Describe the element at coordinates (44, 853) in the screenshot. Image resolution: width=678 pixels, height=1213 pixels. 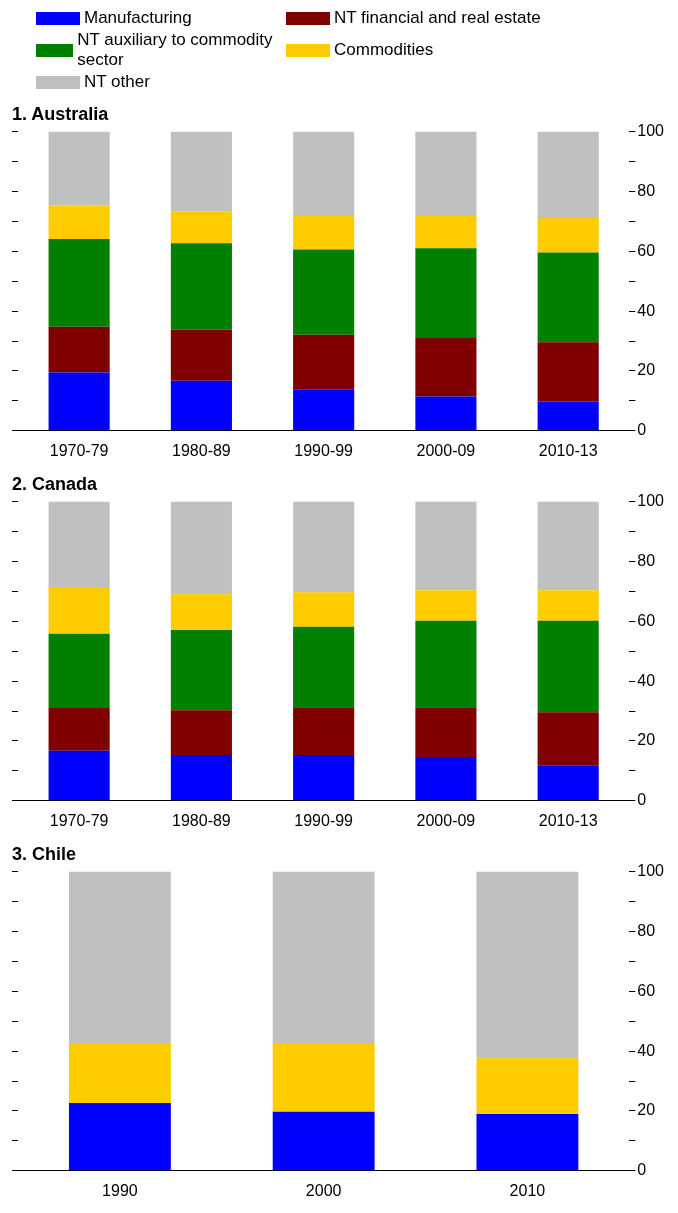
I see `chart-title: 3. Chile` at that location.